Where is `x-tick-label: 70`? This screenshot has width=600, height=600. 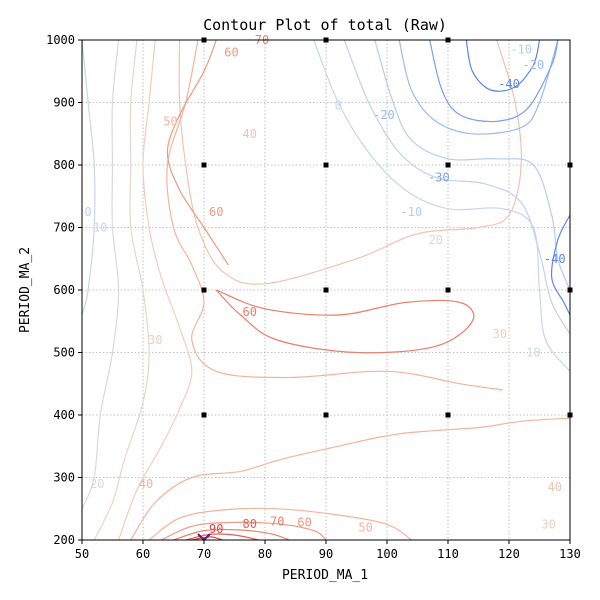 x-tick-label: 70 is located at coordinates (204, 554).